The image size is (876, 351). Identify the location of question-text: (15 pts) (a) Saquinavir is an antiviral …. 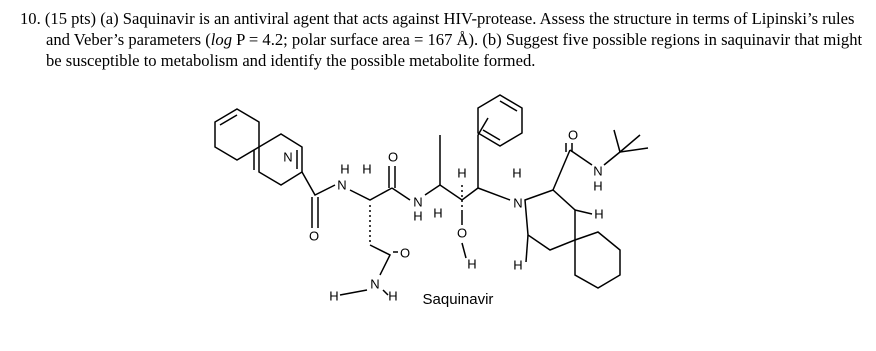
(449, 29).